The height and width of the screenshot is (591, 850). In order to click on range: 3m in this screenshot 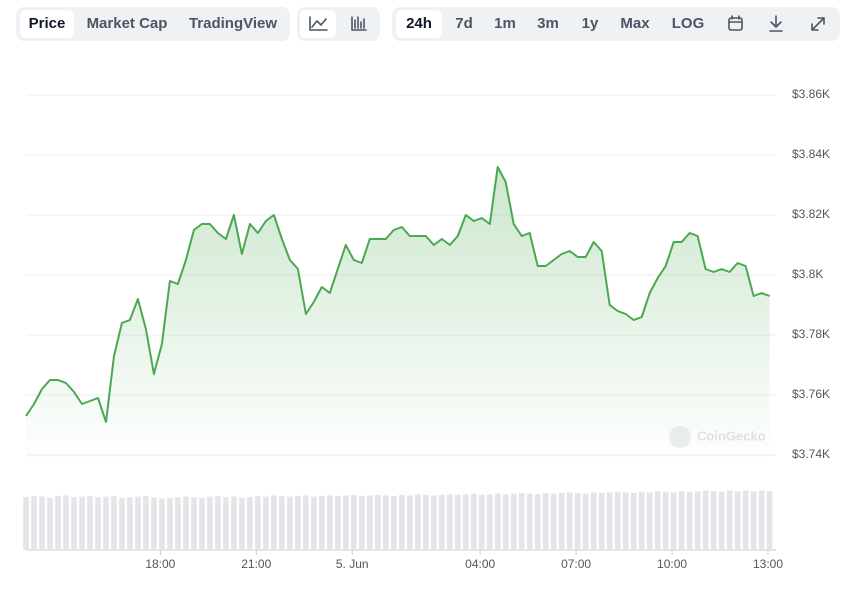, I will do `click(548, 23)`.